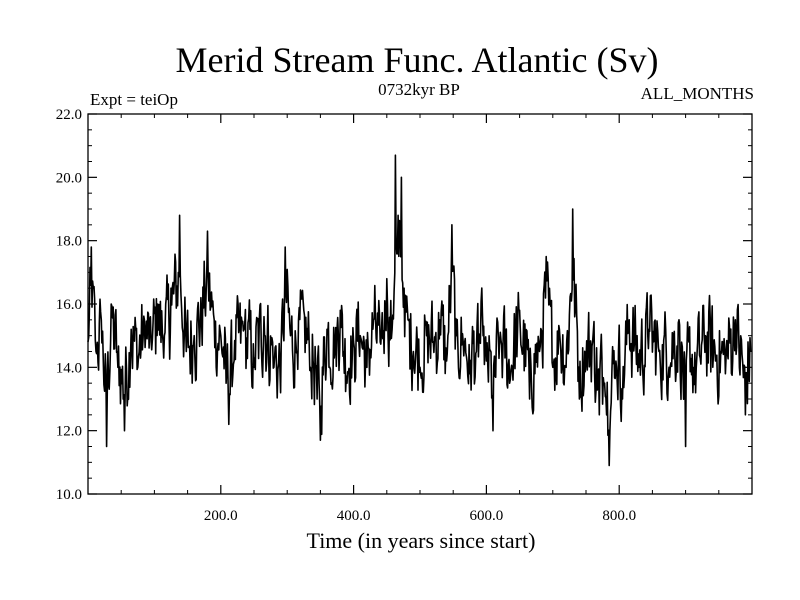 This screenshot has width=800, height=600. Describe the element at coordinates (69, 242) in the screenshot. I see `y-tick-label: 18.0` at that location.